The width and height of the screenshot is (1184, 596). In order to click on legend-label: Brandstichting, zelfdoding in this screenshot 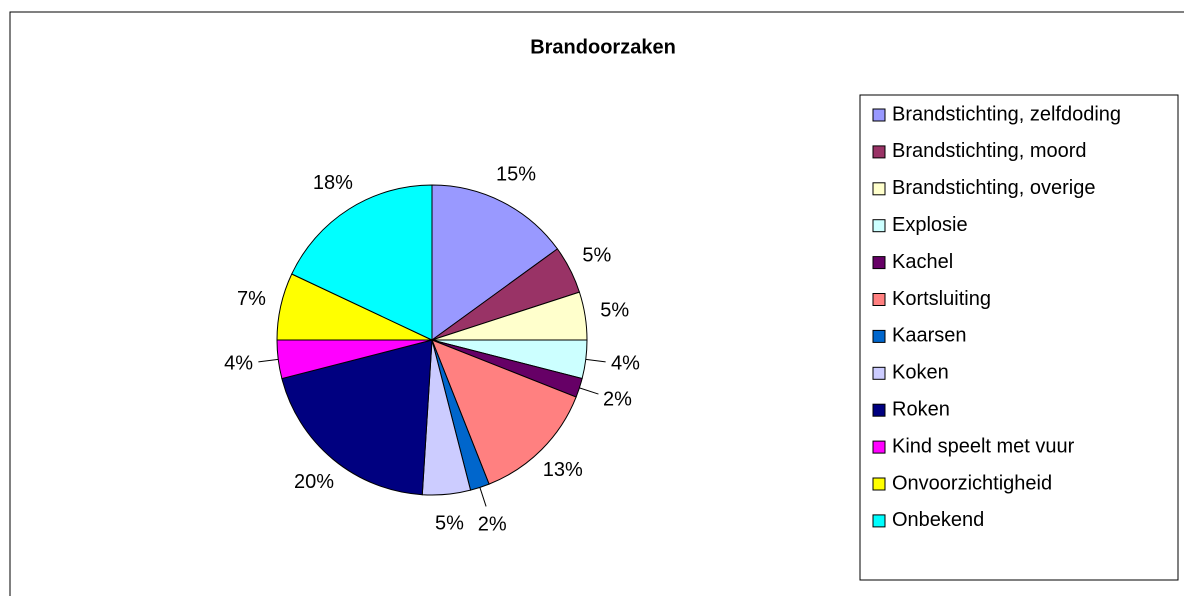, I will do `click(1006, 114)`.